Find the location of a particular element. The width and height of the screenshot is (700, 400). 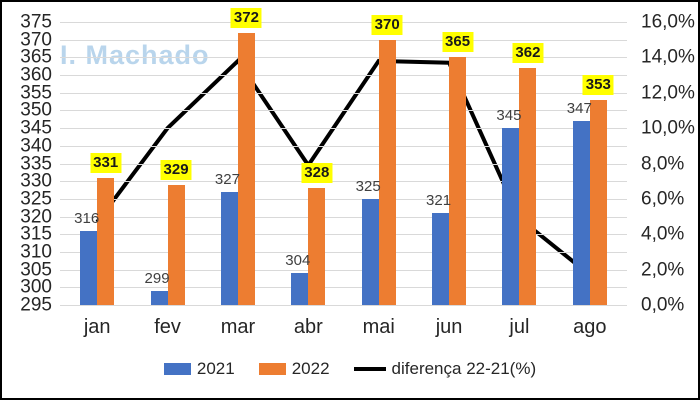

x-axis-label-abr: abr is located at coordinates (308, 327).